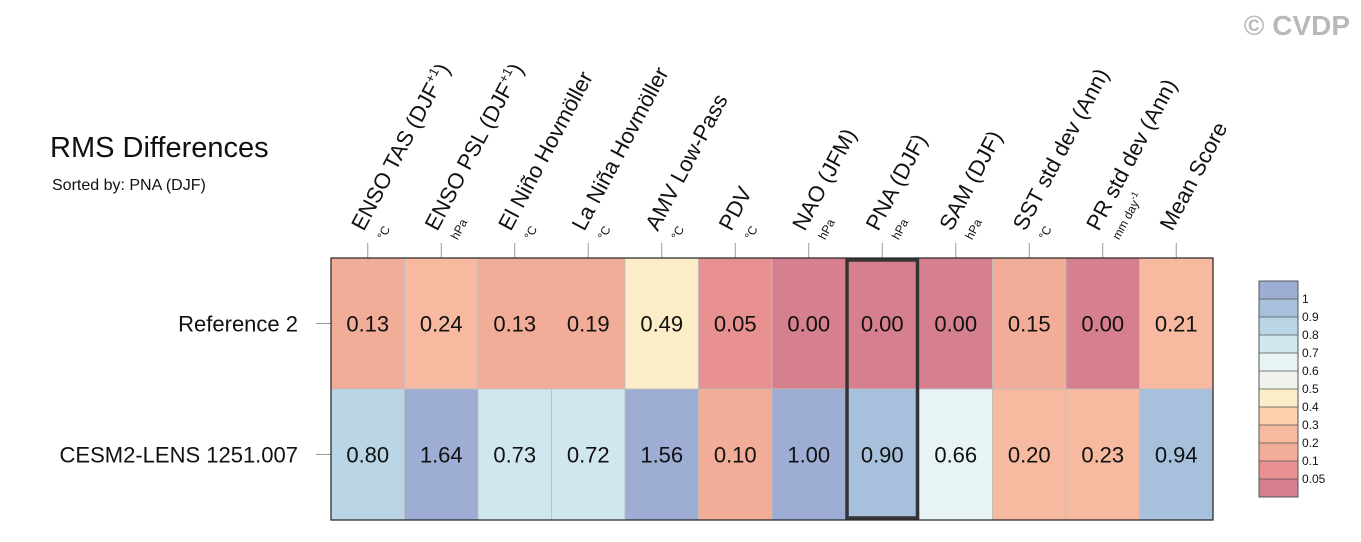  I want to click on legend-label: 0.5, so click(1310, 389).